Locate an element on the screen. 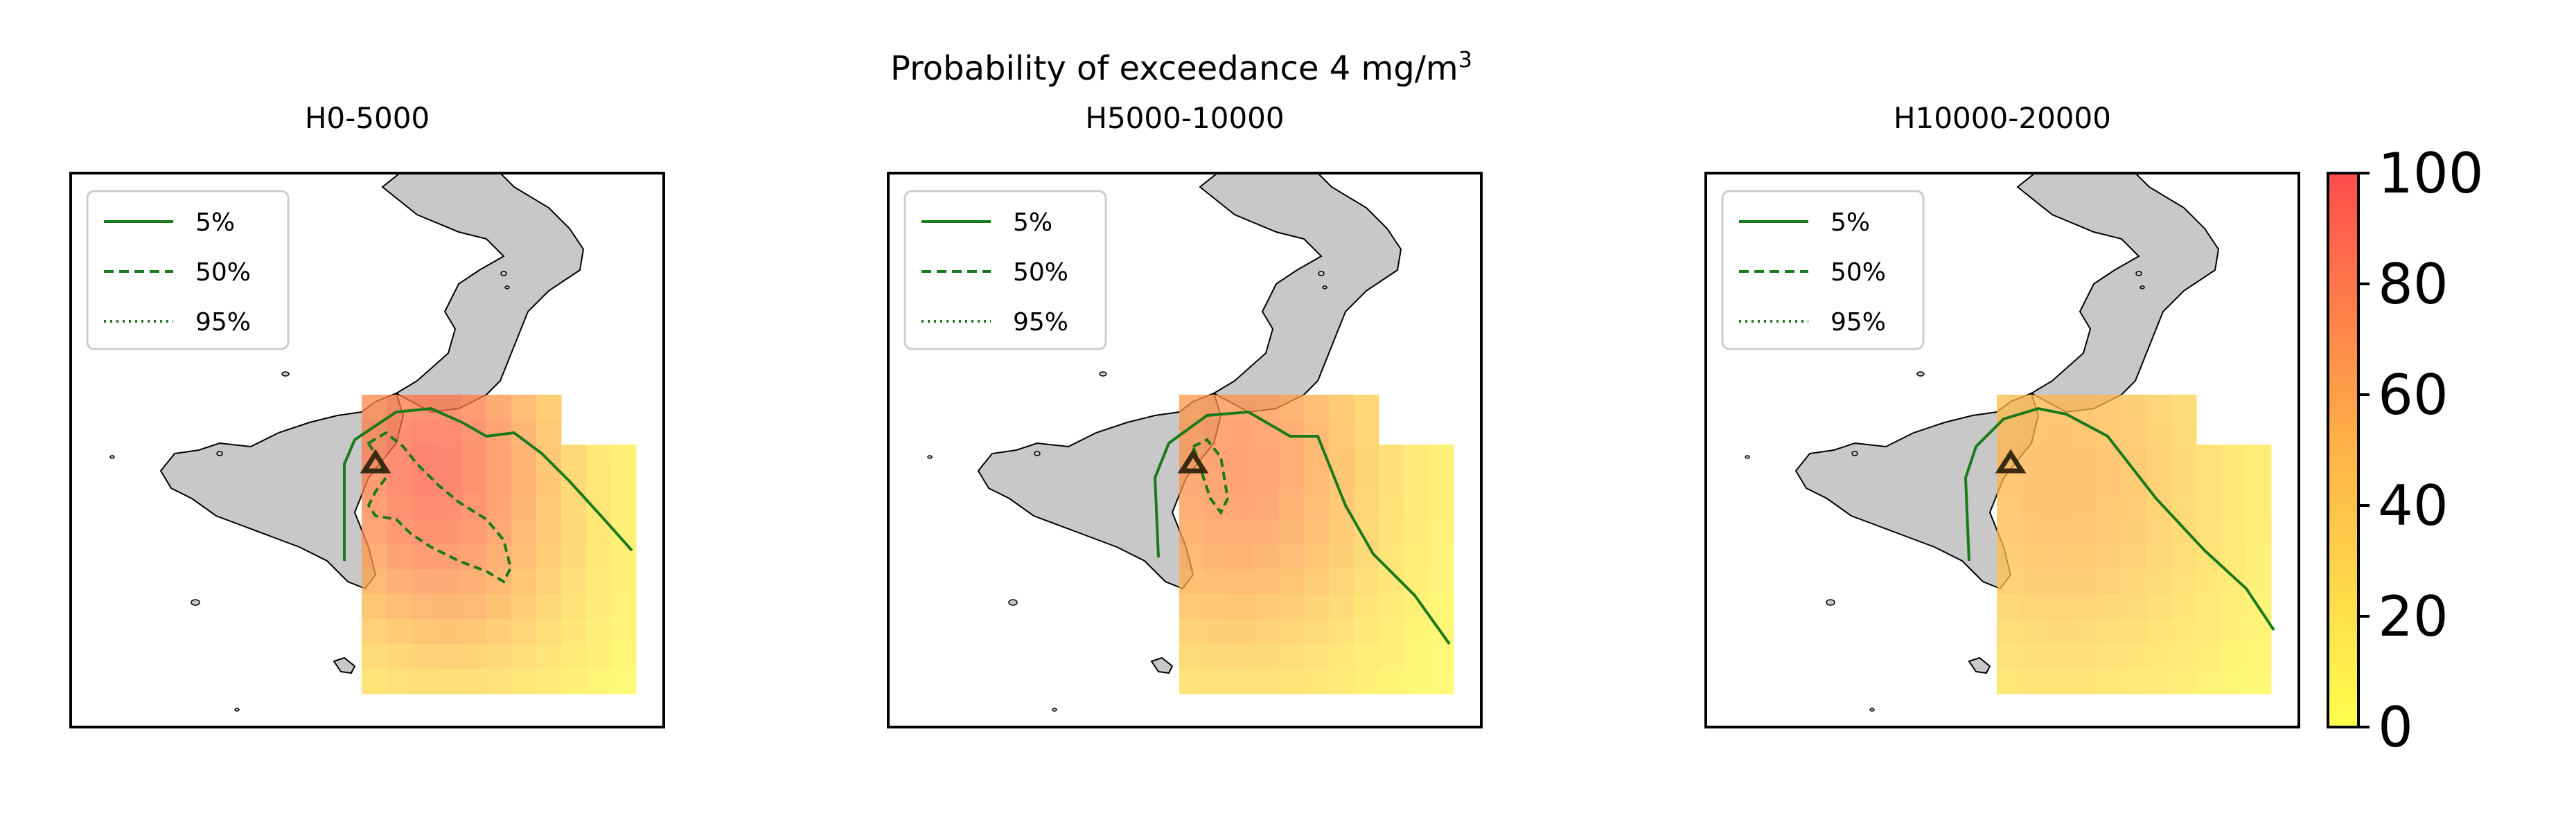 The image size is (2576, 815). probability-grid is located at coordinates (2134, 545).